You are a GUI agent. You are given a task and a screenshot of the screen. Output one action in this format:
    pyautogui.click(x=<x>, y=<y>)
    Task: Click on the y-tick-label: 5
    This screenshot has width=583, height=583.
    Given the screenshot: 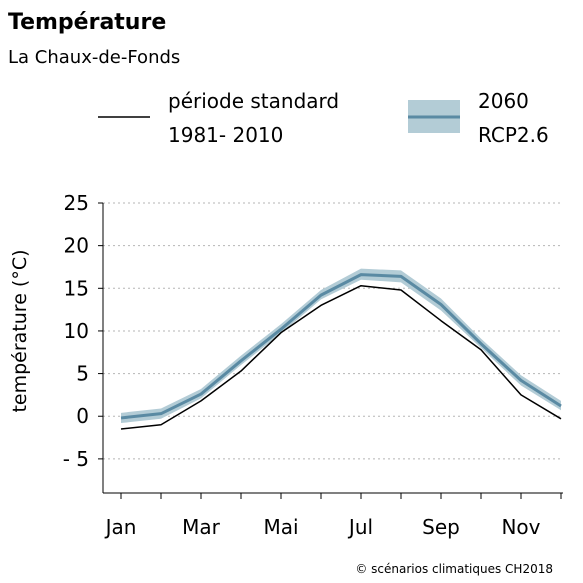 What is the action you would take?
    pyautogui.click(x=82, y=374)
    